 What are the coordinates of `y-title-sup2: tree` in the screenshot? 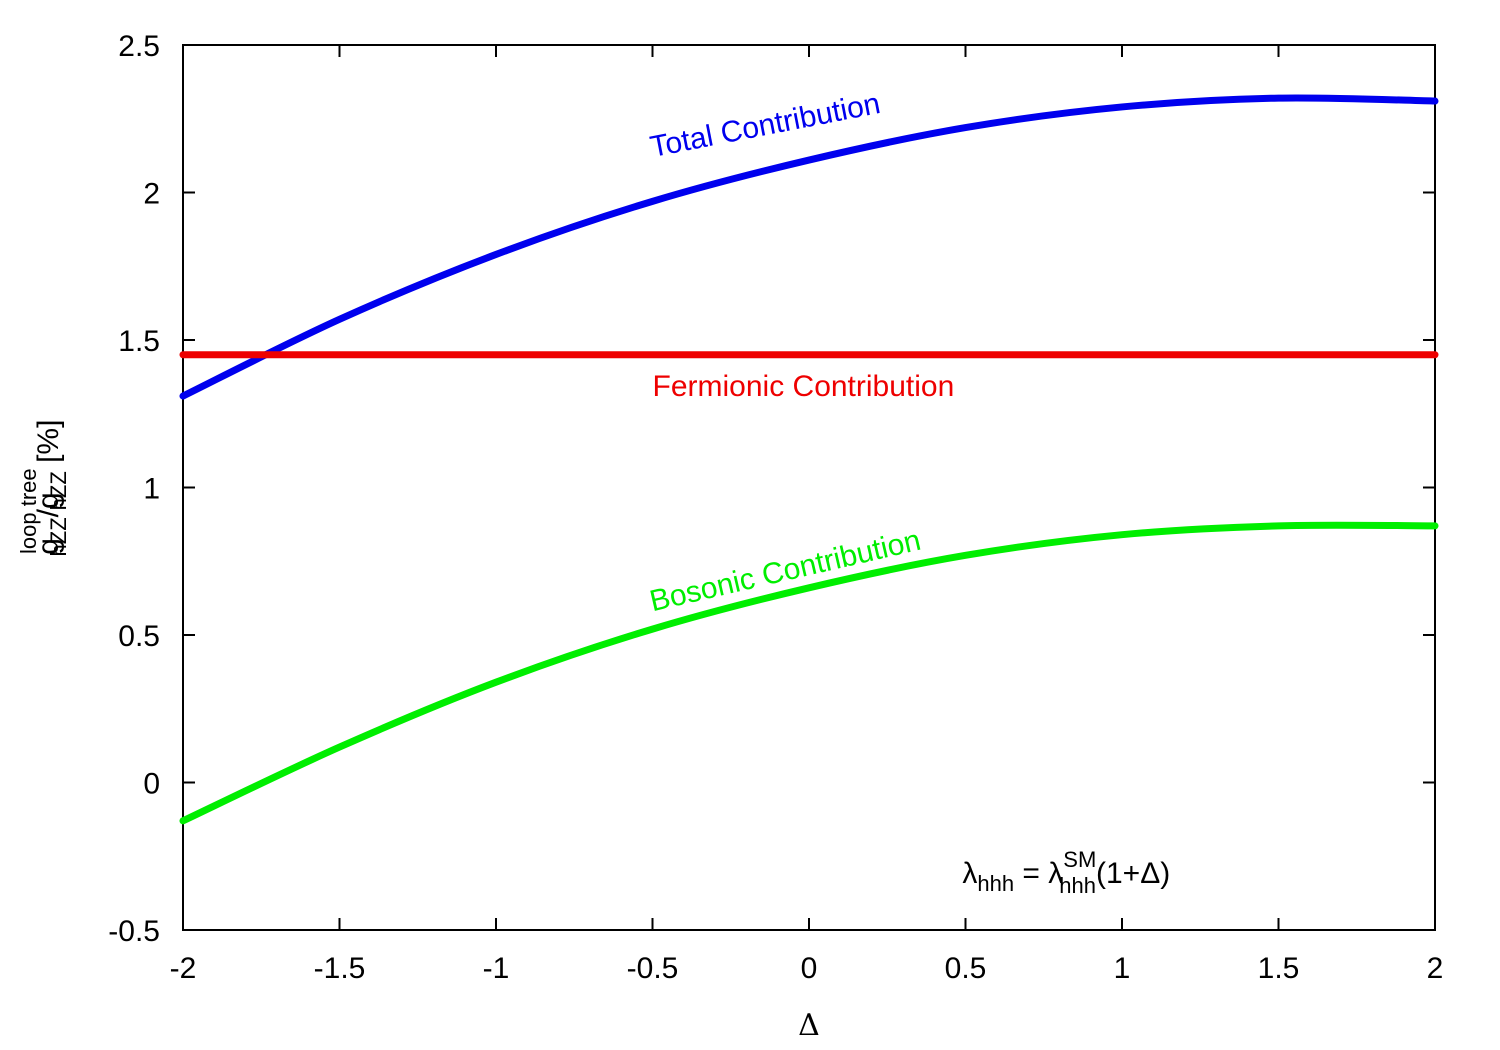 It's located at (28, 487).